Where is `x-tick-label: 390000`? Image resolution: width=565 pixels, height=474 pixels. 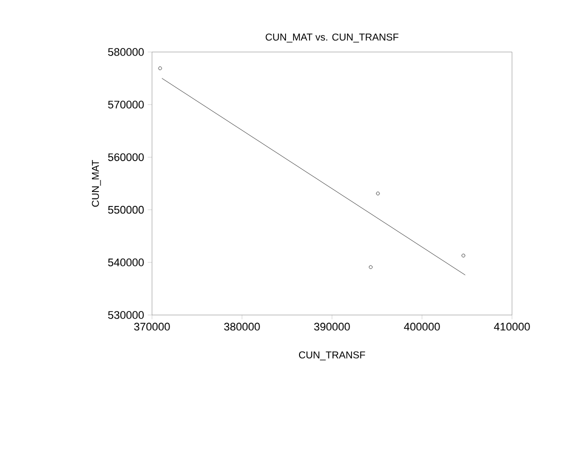 x-tick-label: 390000 is located at coordinates (332, 326).